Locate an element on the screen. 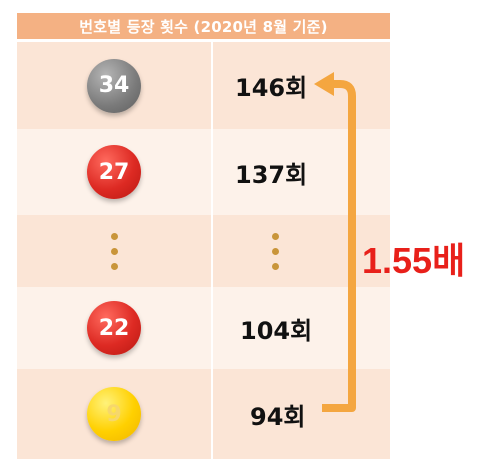 Image resolution: width=500 pixels, height=472 pixels. table-row: 22 104회 is located at coordinates (203, 328).